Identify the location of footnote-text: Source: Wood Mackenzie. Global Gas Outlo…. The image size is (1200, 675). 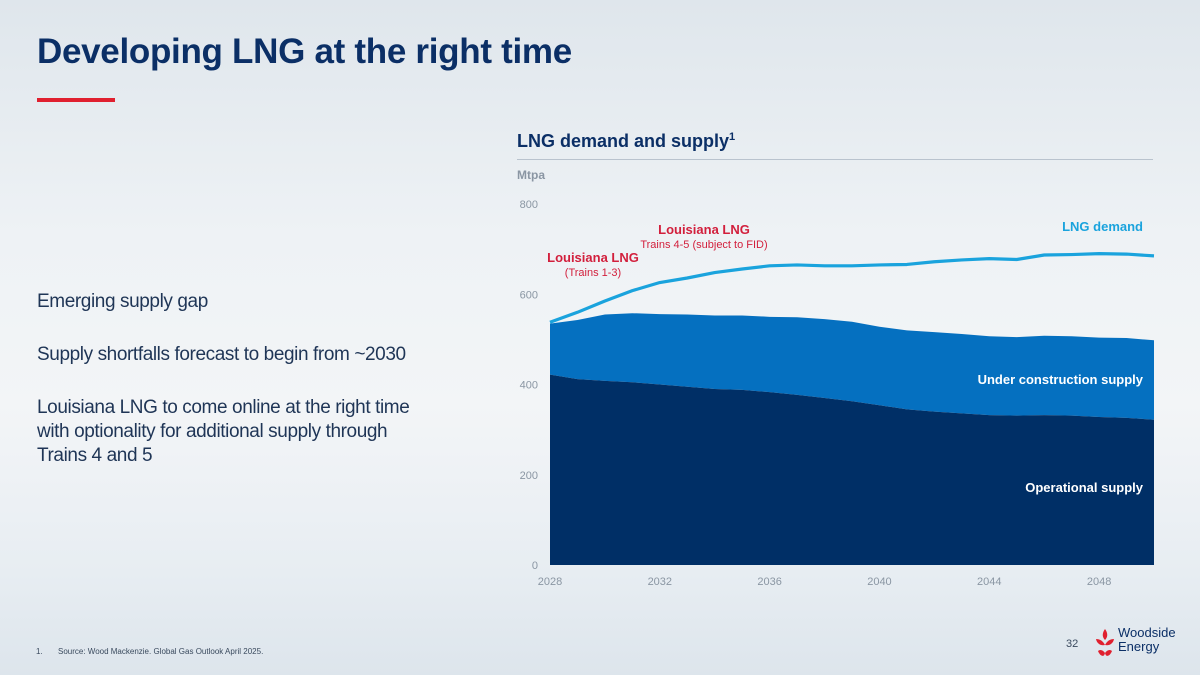
(161, 651).